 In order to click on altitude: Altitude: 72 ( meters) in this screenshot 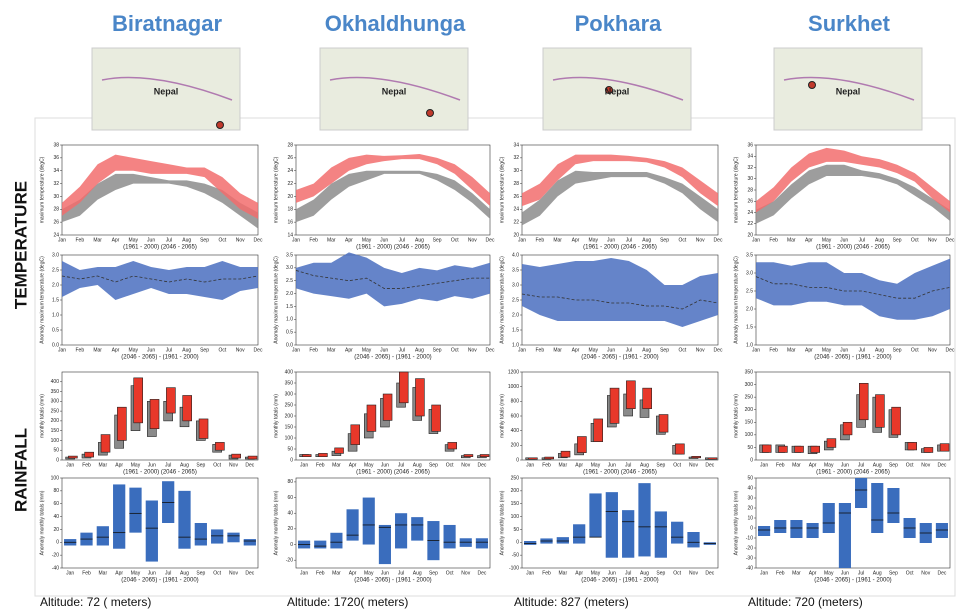, I will do `click(95, 602)`.